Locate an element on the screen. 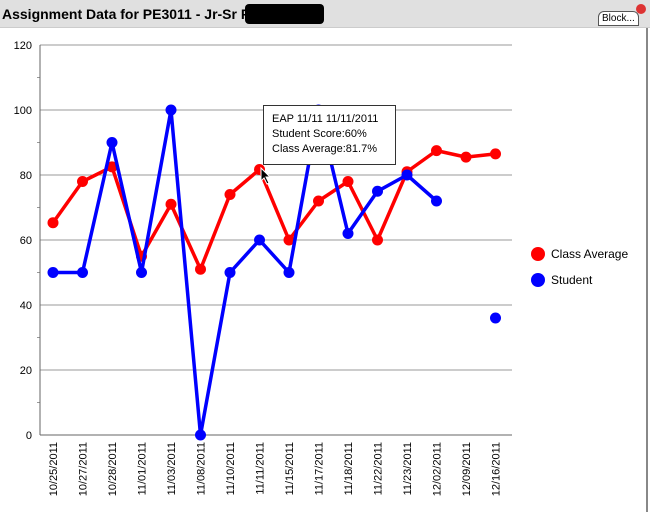 The width and height of the screenshot is (650, 512). x-tick-label: 11/22/2011 is located at coordinates (379, 468).